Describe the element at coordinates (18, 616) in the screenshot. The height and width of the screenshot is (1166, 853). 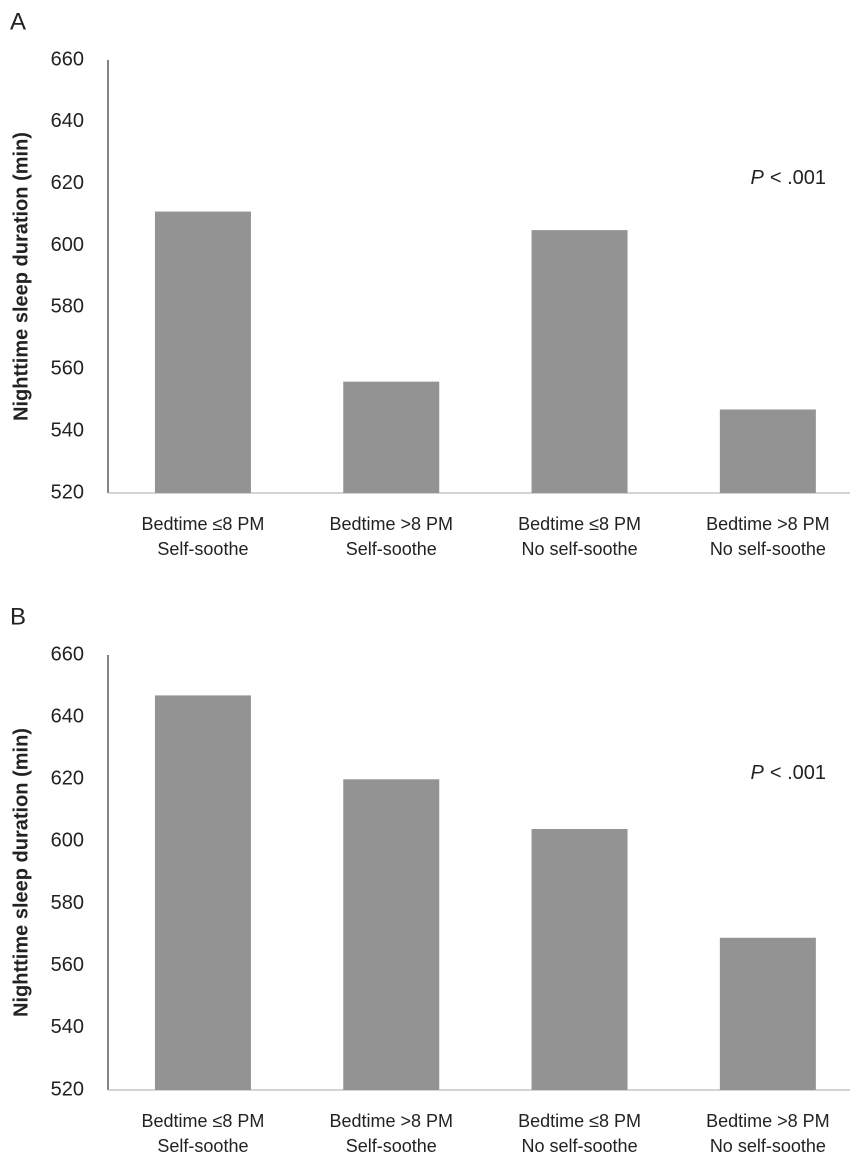
I see `panel-label: B` at that location.